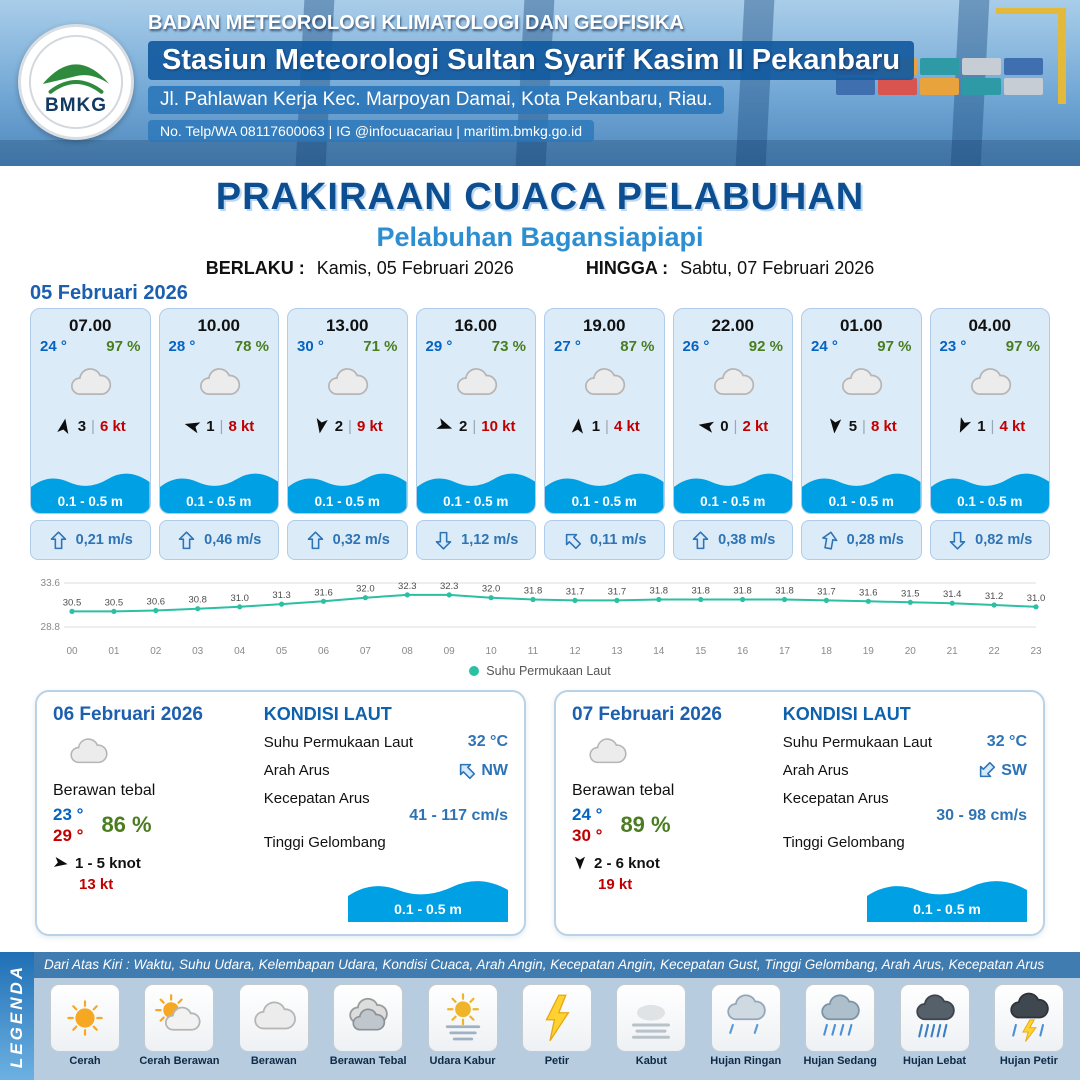  Describe the element at coordinates (596, 426) in the screenshot. I see `wind-speed: 1` at that location.